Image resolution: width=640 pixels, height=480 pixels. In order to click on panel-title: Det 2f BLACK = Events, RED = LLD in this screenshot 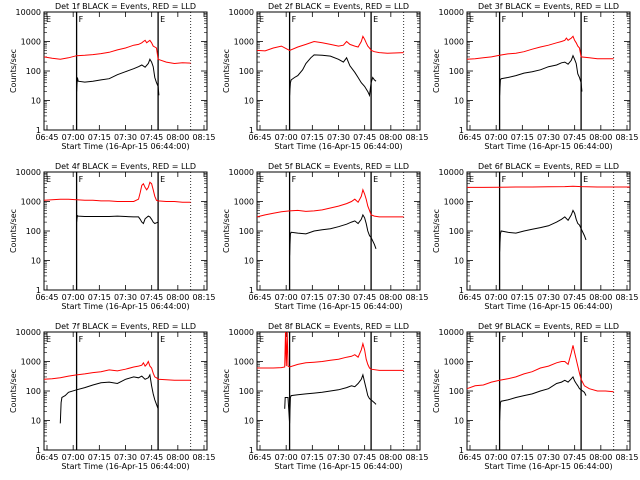, I will do `click(338, 6)`.